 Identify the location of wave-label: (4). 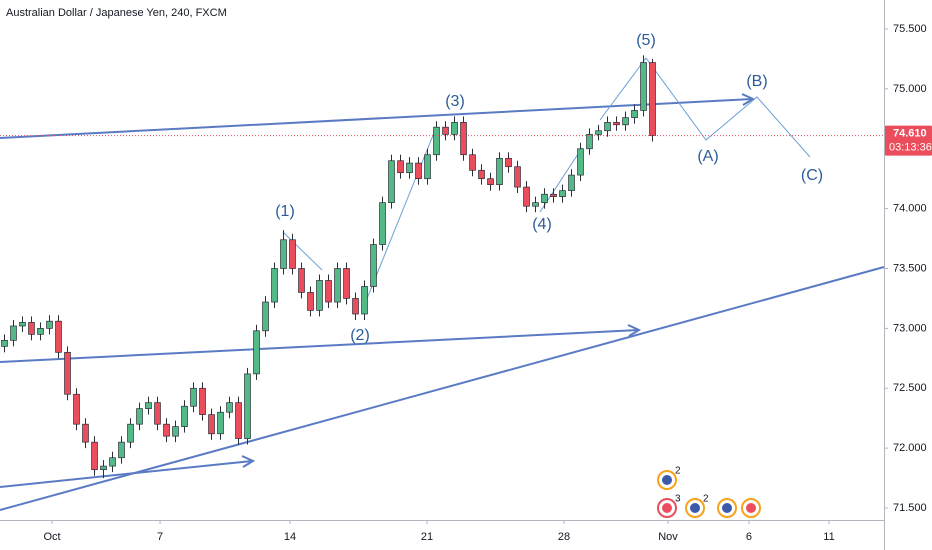
(542, 224).